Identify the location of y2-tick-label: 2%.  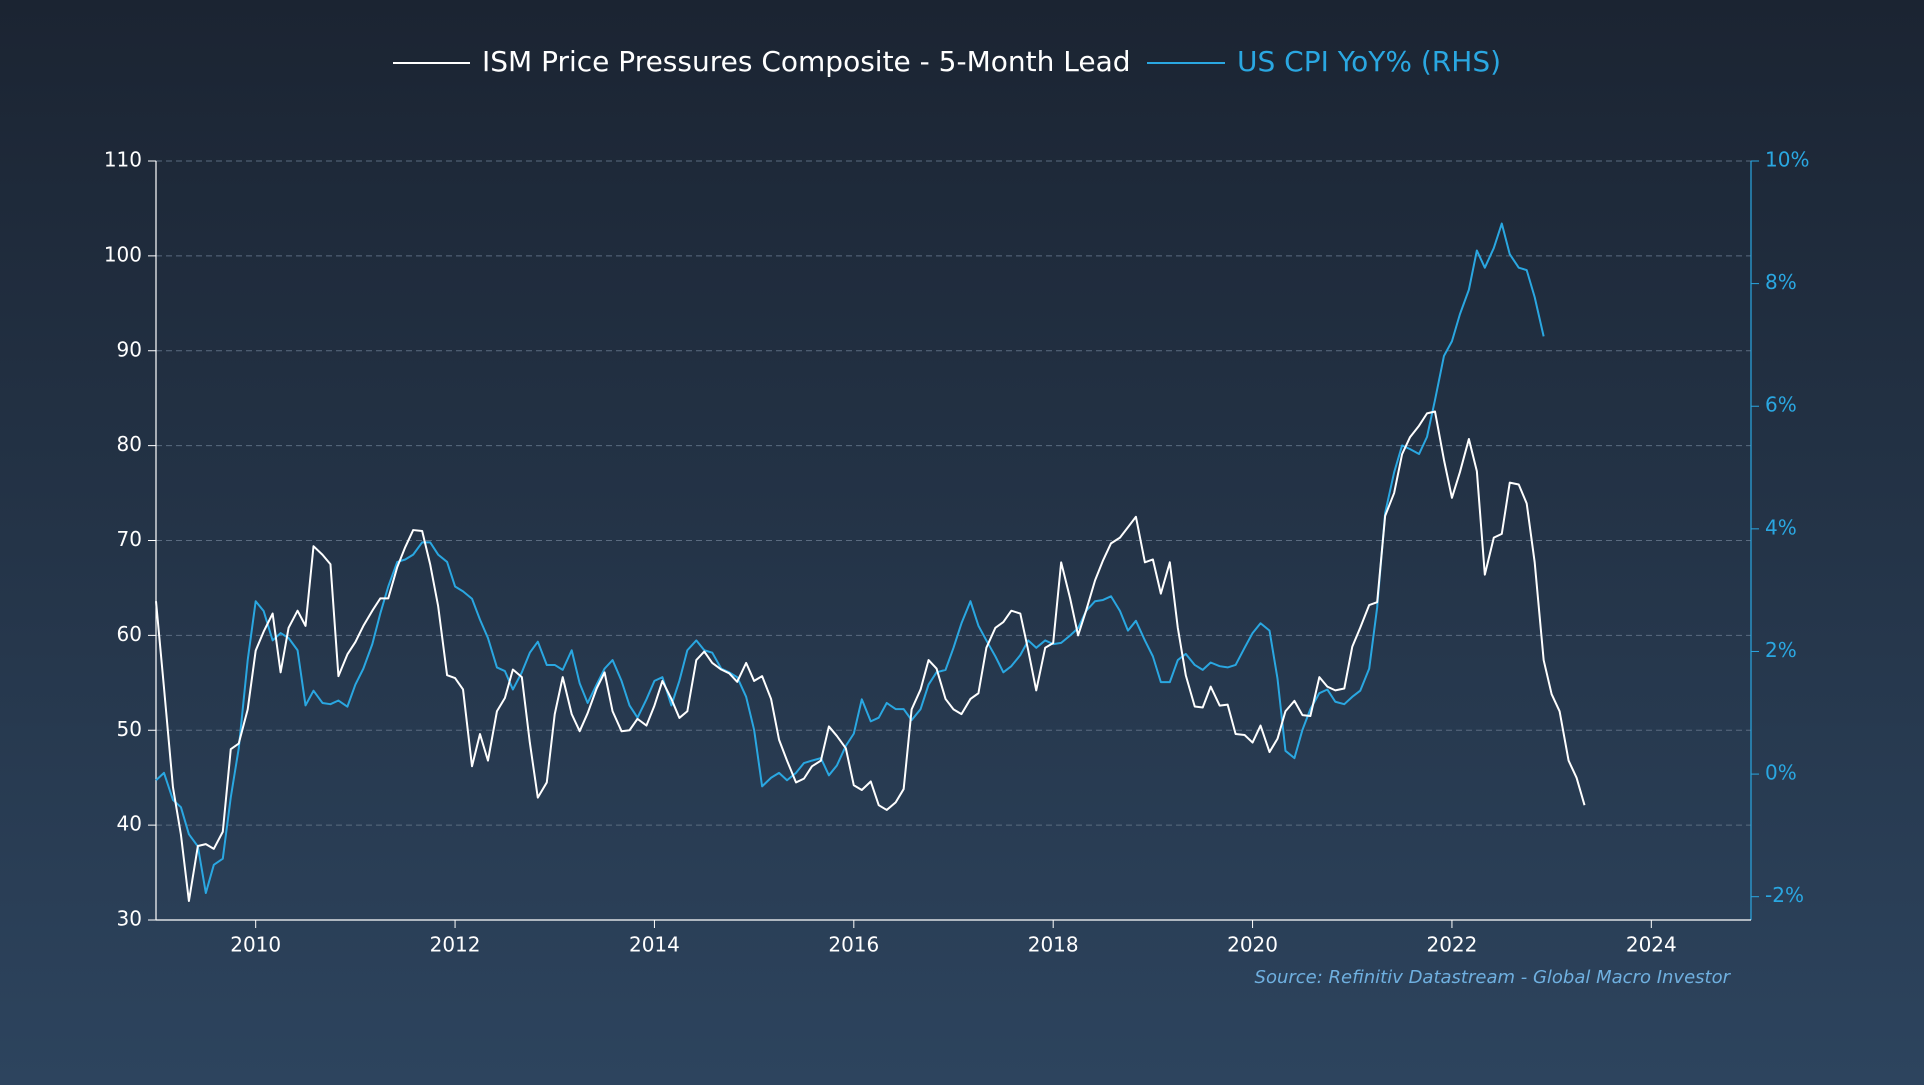
(1781, 650).